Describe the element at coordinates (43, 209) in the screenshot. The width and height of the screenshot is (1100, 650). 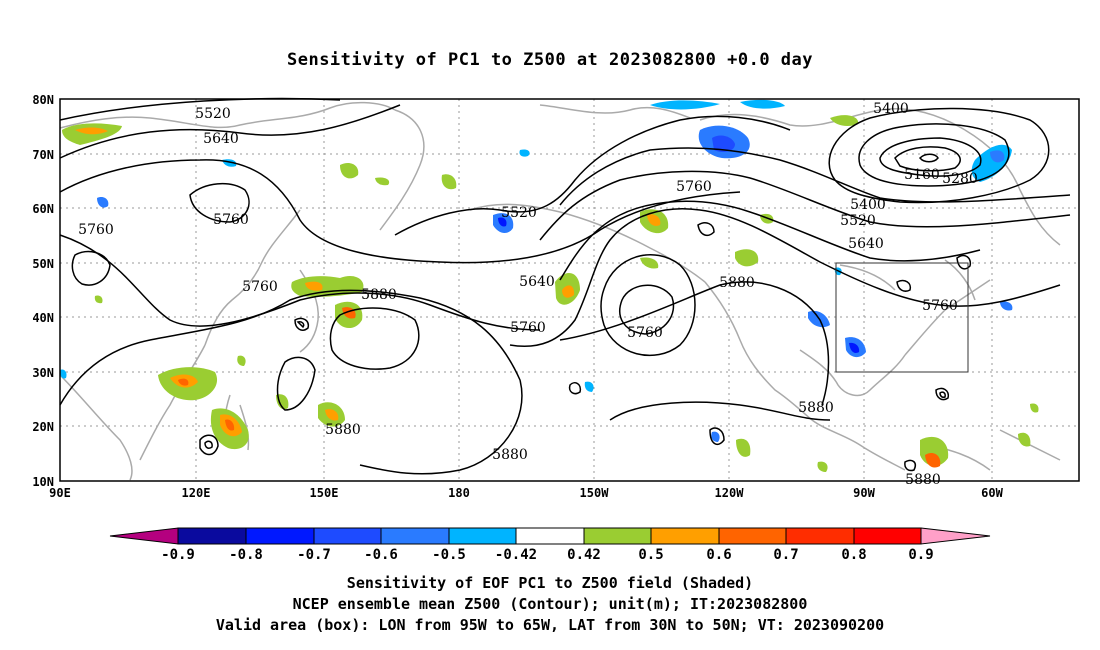
I see `lat-tick-label: 60N` at that location.